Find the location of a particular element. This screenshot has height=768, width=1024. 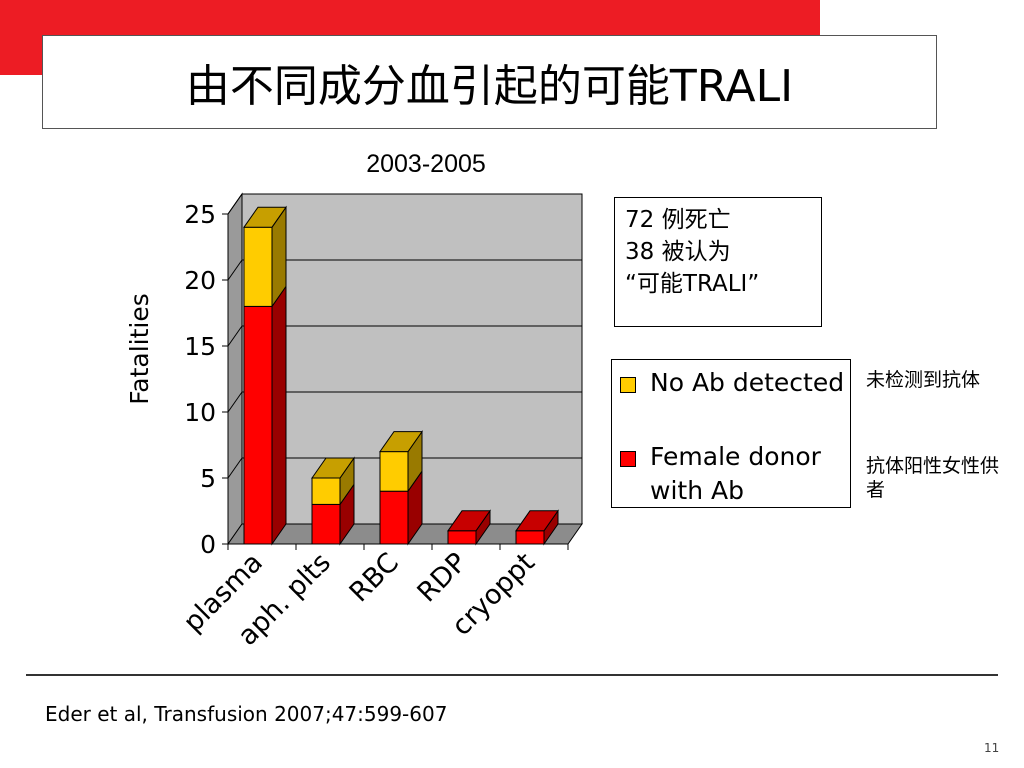

info-line-considered: 38 被认为 is located at coordinates (678, 252).